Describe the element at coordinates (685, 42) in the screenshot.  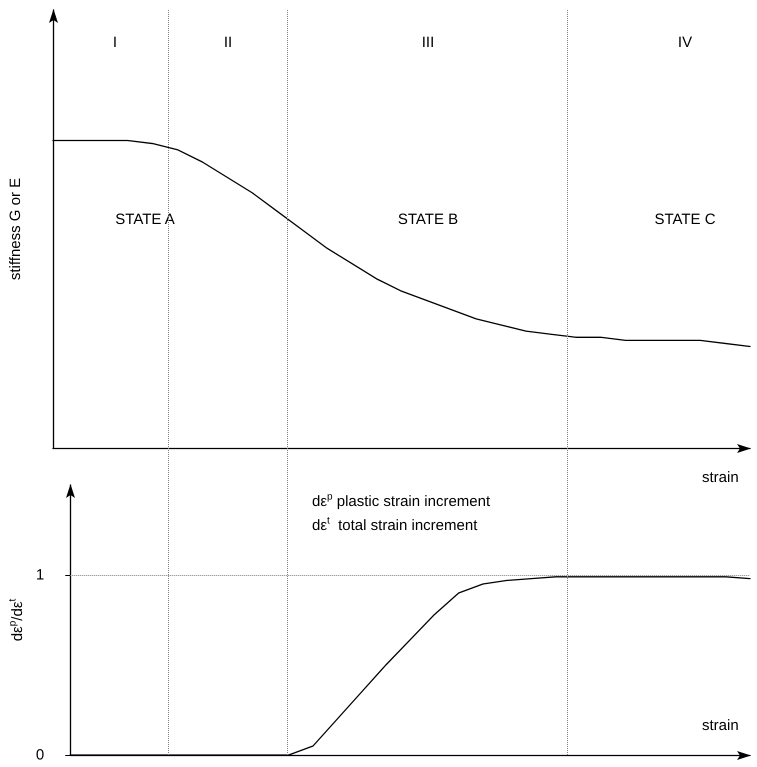
I see `text: IV` at that location.